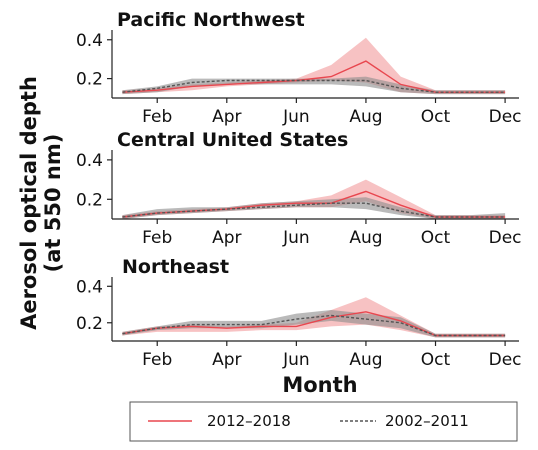 The image size is (538, 450). Describe the element at coordinates (211, 20) in the screenshot. I see `panel-title: Pacific Northwest` at that location.